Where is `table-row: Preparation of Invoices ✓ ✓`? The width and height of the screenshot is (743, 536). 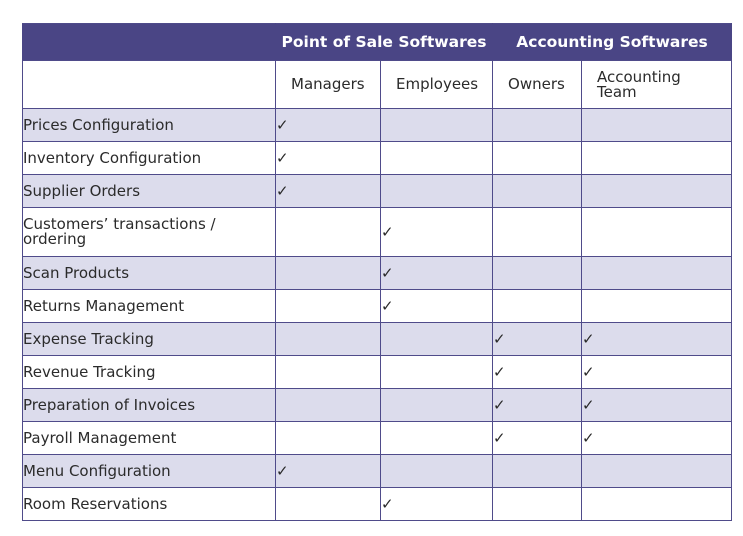 table-row: Preparation of Invoices ✓ ✓ is located at coordinates (377, 405).